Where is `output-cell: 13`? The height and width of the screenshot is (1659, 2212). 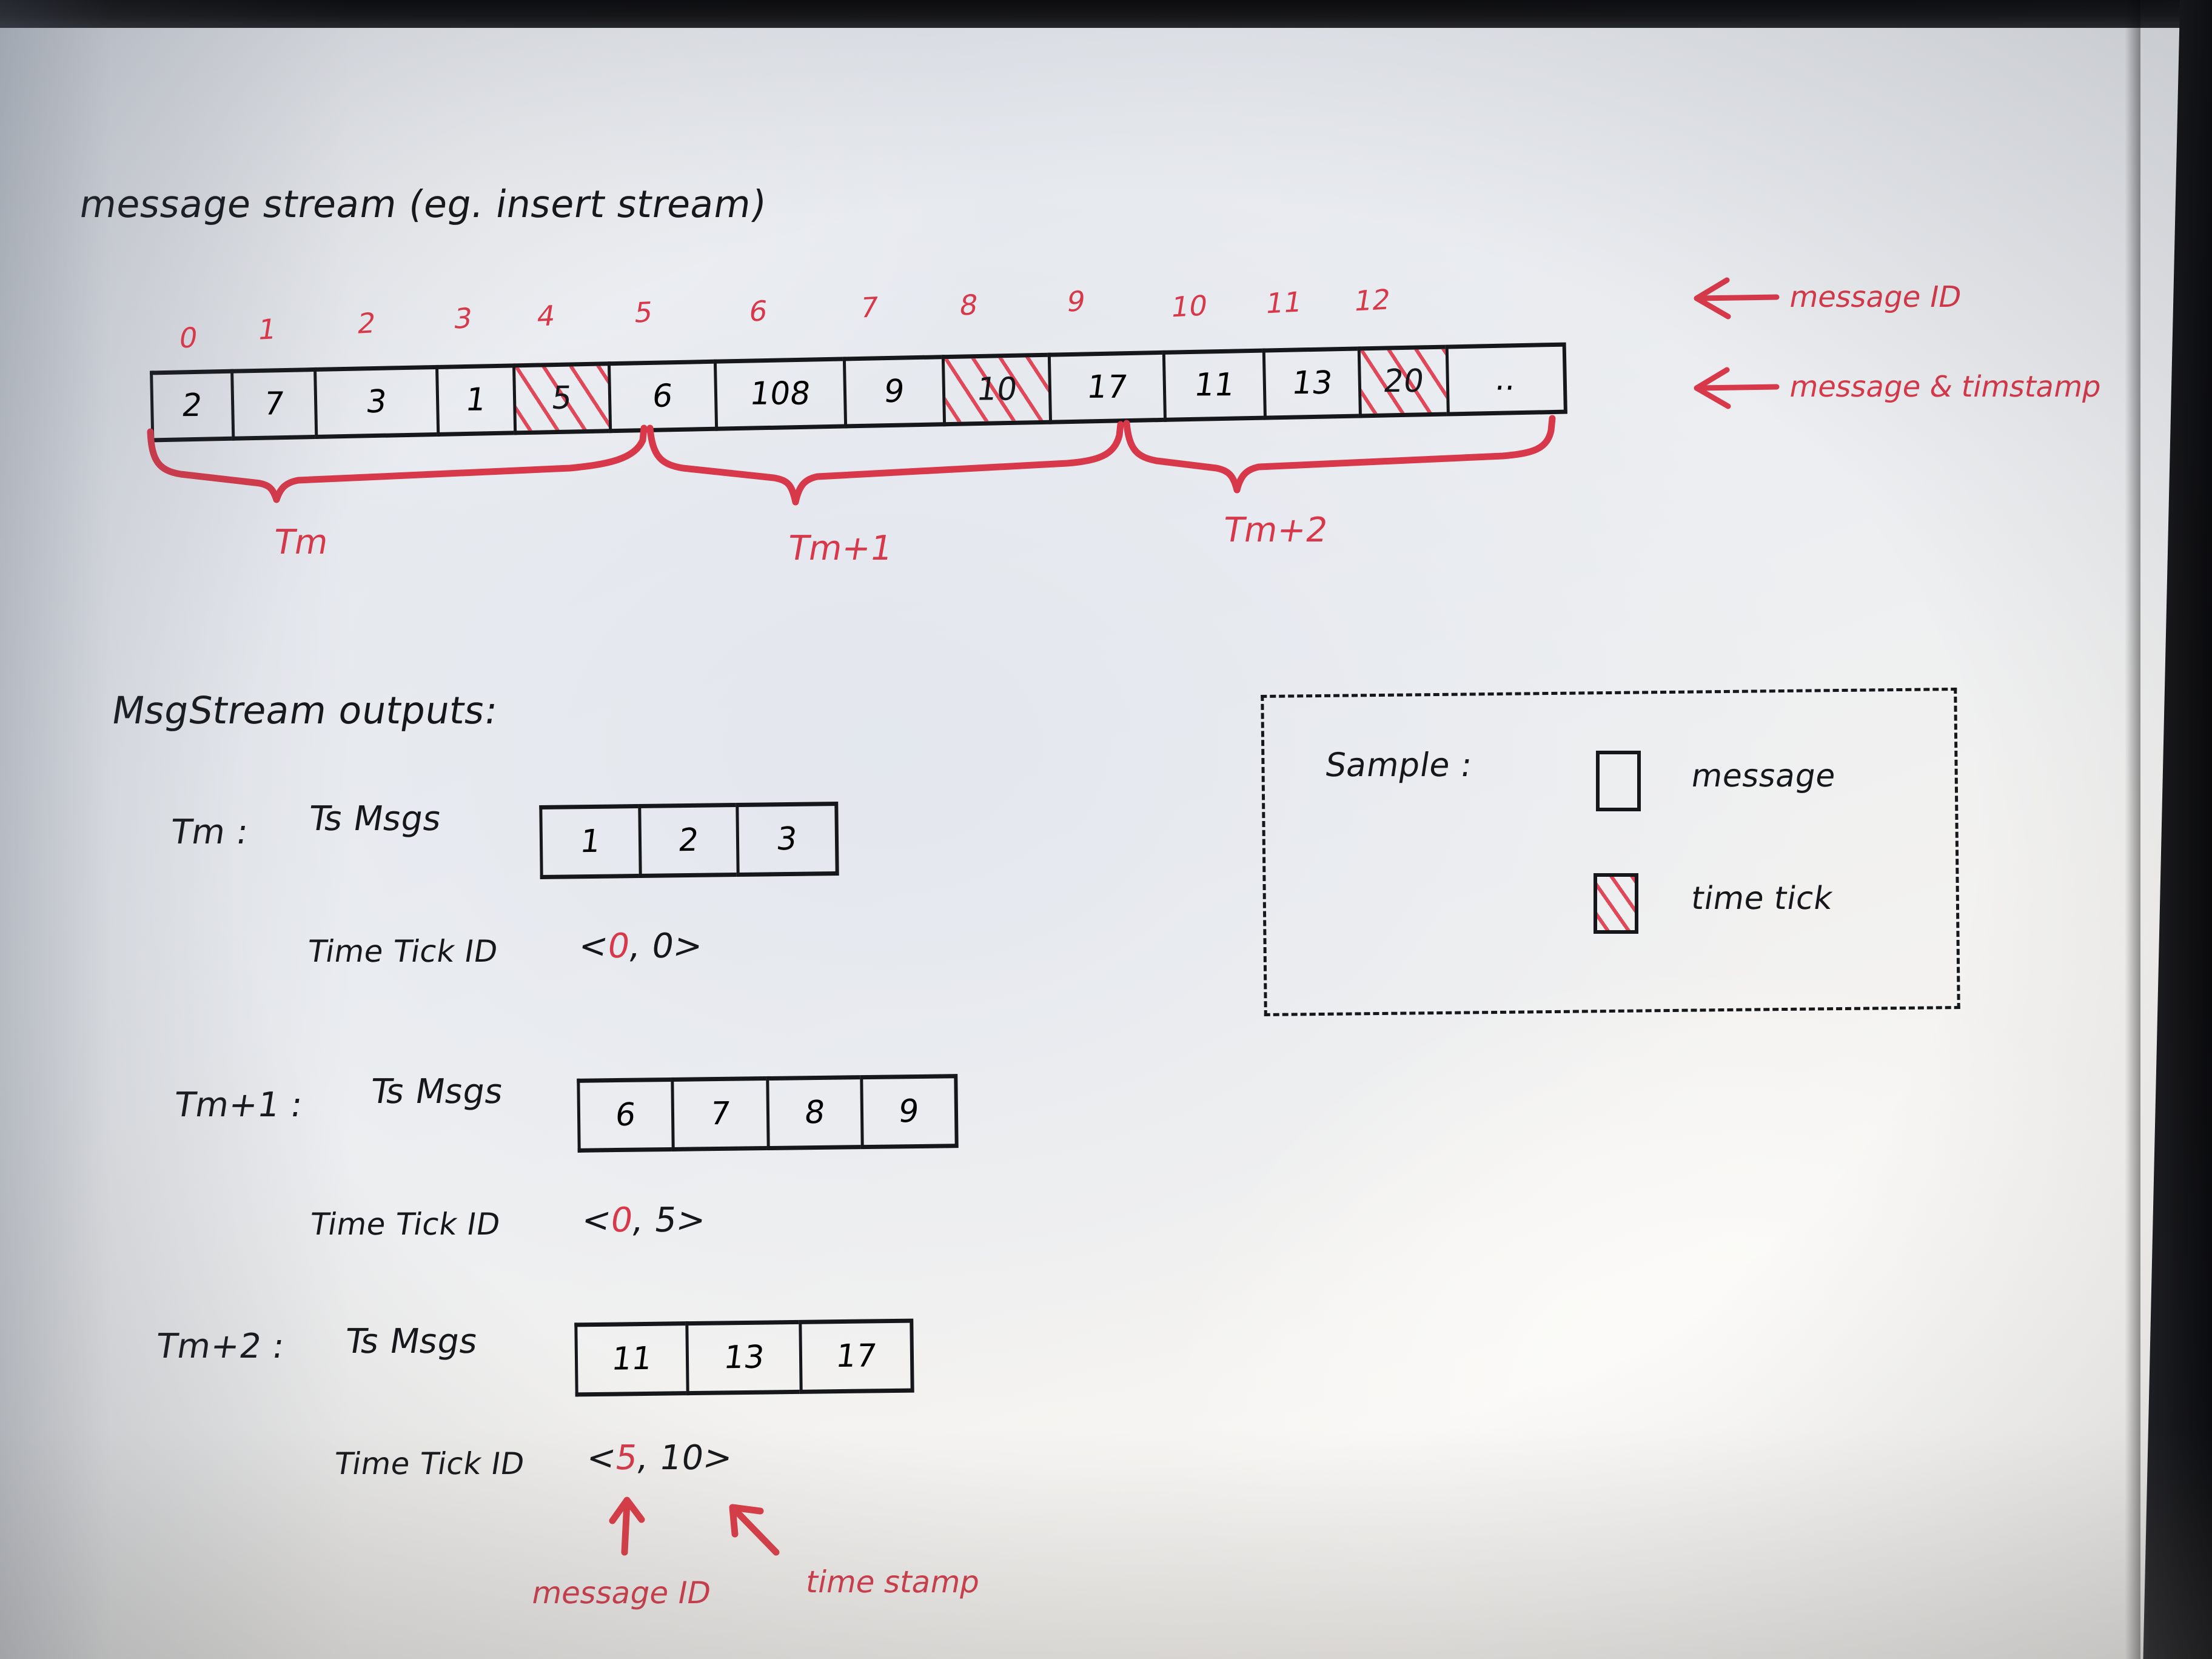
output-cell: 13 is located at coordinates (742, 1357).